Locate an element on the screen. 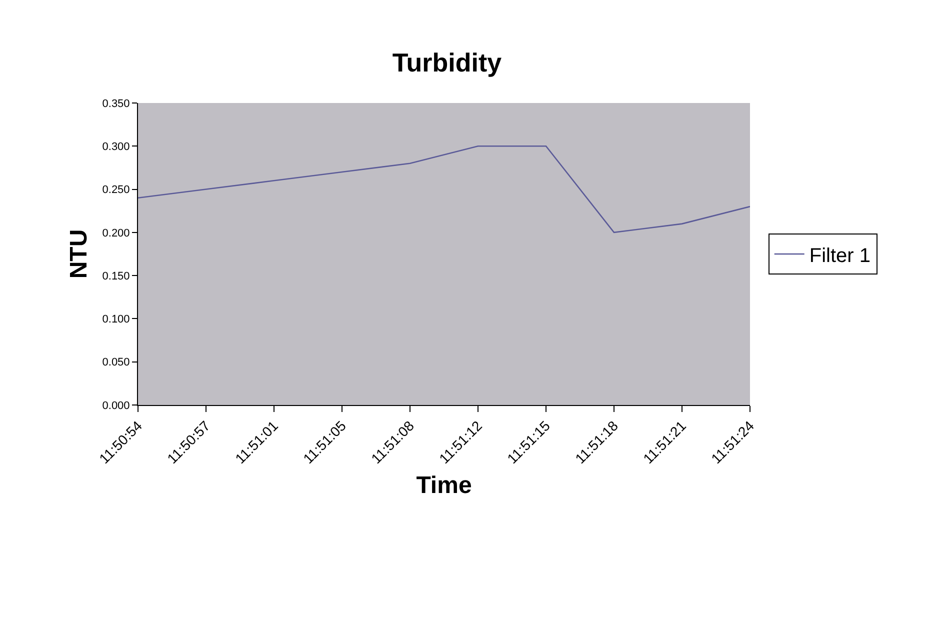 The height and width of the screenshot is (622, 941). line-series is located at coordinates (444, 189).